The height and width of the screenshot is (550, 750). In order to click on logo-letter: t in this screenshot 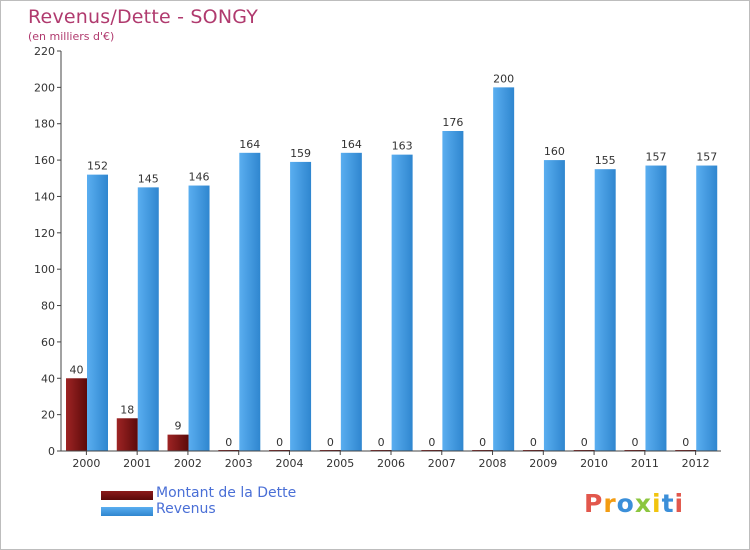, I will do `click(668, 503)`.